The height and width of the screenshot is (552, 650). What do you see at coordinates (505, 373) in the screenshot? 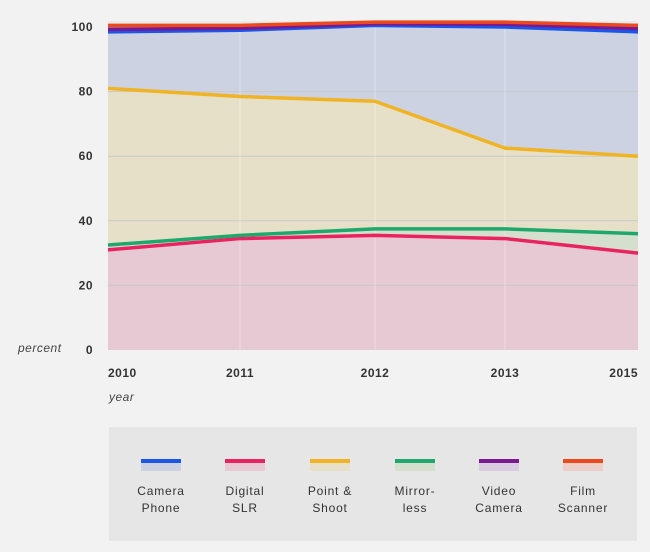
I see `x-tick-label: 2013` at bounding box center [505, 373].